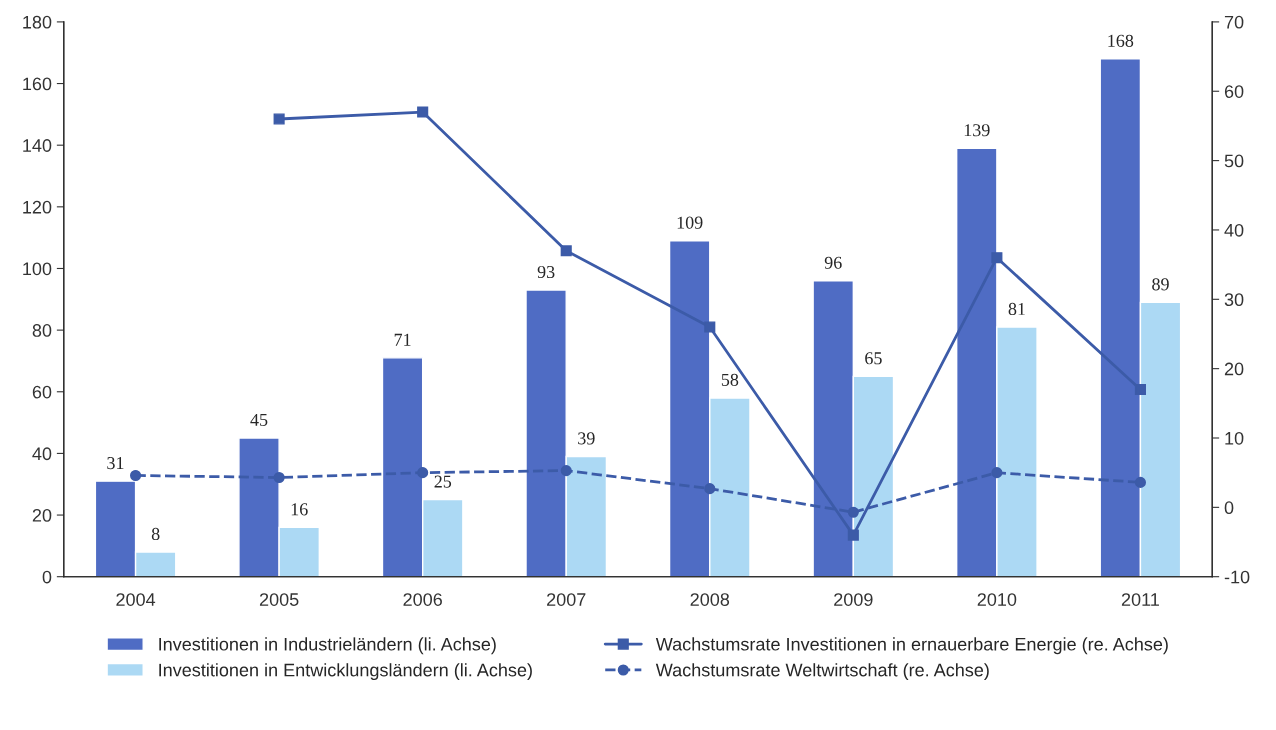 This screenshot has height=730, width=1276. Describe the element at coordinates (1234, 22) in the screenshot. I see `y2-tick-label: 70` at that location.